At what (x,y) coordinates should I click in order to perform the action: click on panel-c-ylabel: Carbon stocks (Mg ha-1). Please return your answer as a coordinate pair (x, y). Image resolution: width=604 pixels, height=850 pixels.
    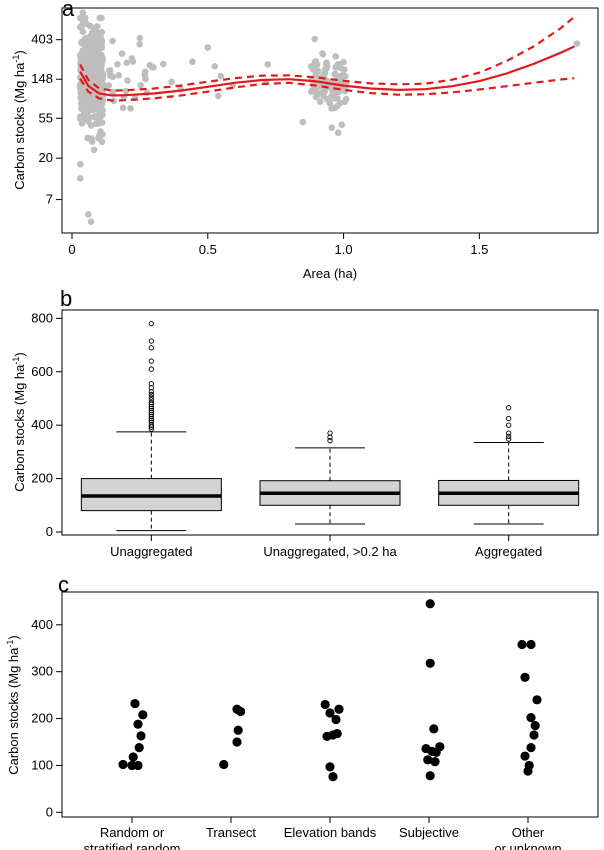
    Looking at the image, I should click on (13, 705).